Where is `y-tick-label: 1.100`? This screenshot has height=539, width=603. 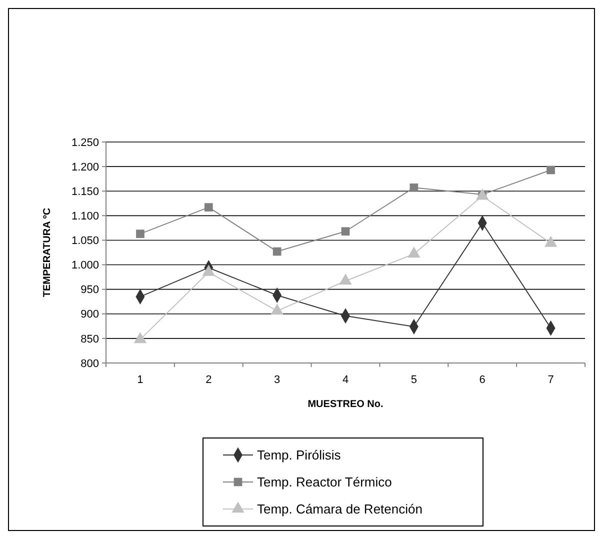
y-tick-label: 1.100 is located at coordinates (85, 216).